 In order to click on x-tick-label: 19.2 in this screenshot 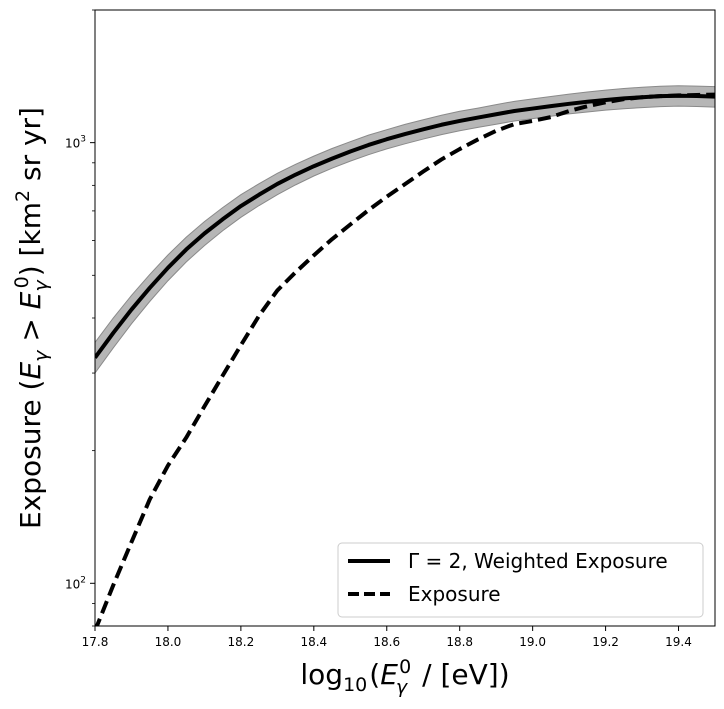, I will do `click(605, 642)`.